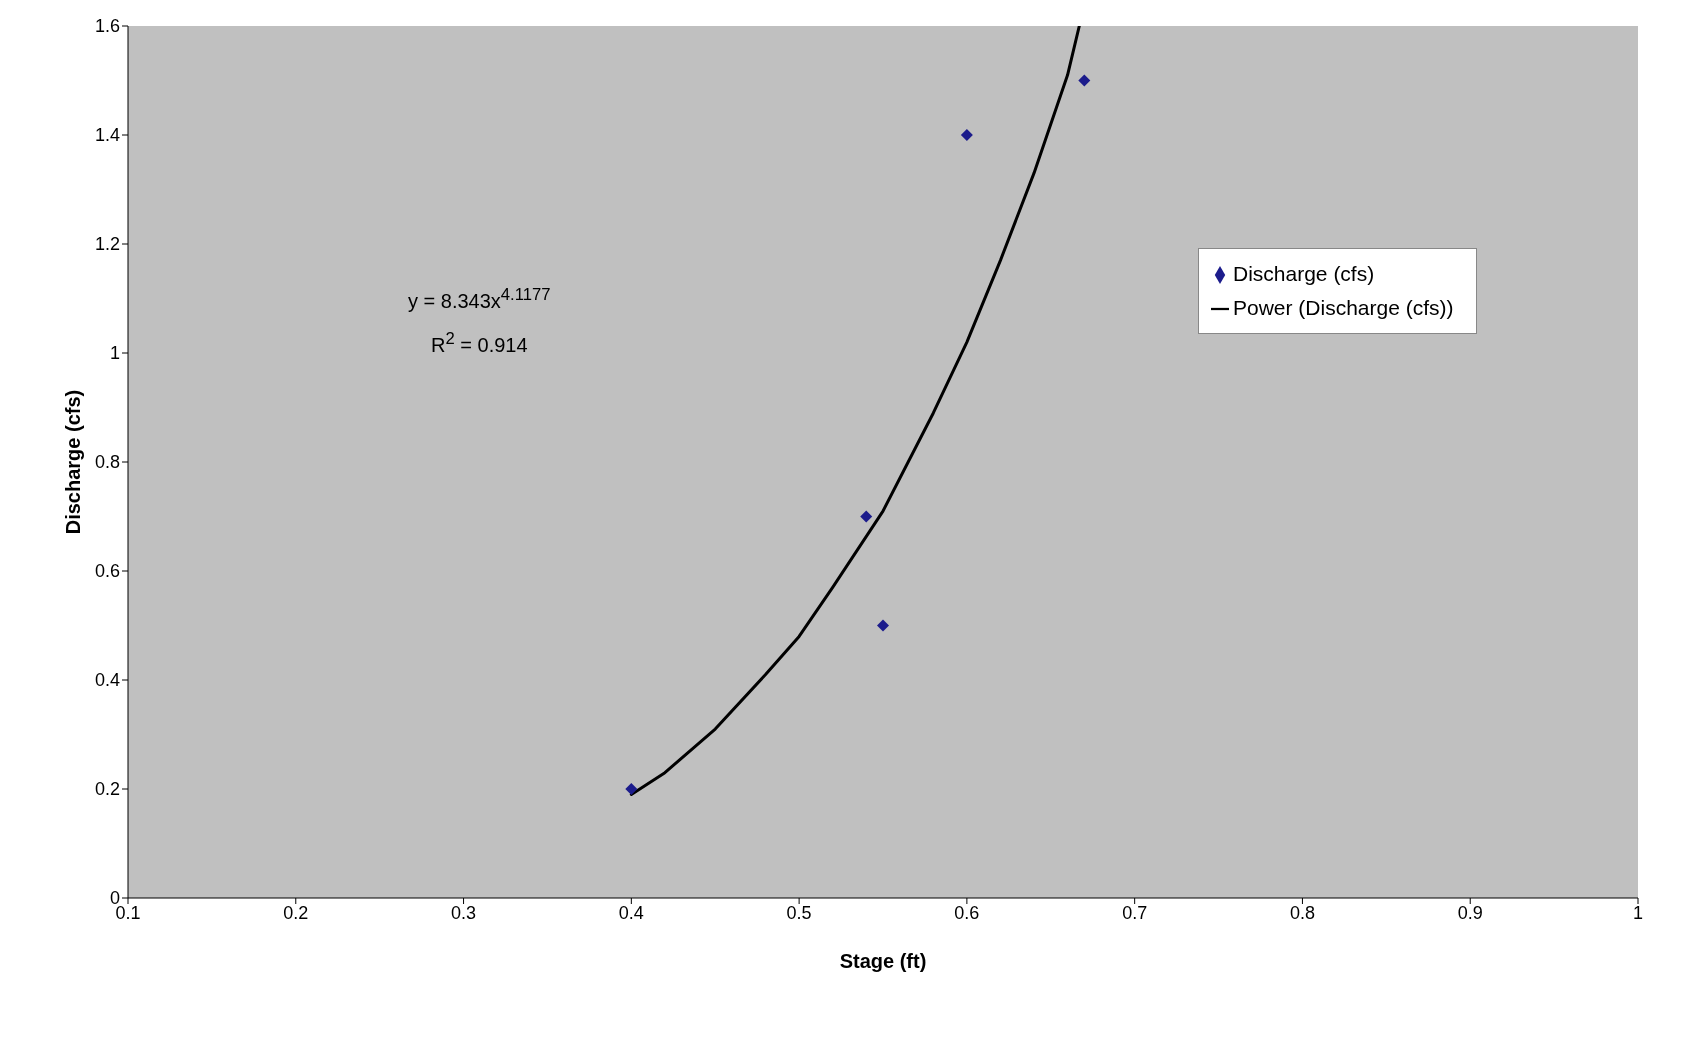  I want to click on y-tick-label: 0.2, so click(107, 789).